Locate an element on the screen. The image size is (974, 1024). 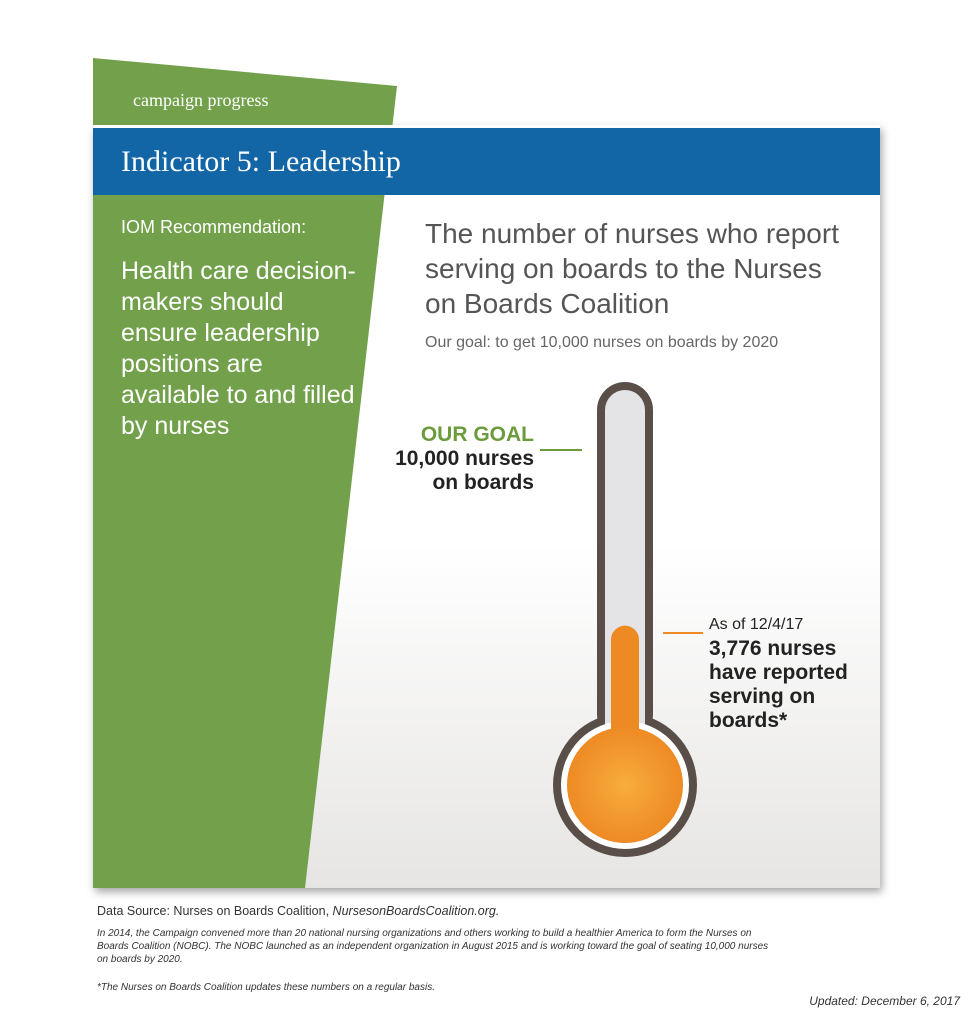
goal-label: OUR GOAL 10,000 nurses on boards is located at coordinates (464, 459).